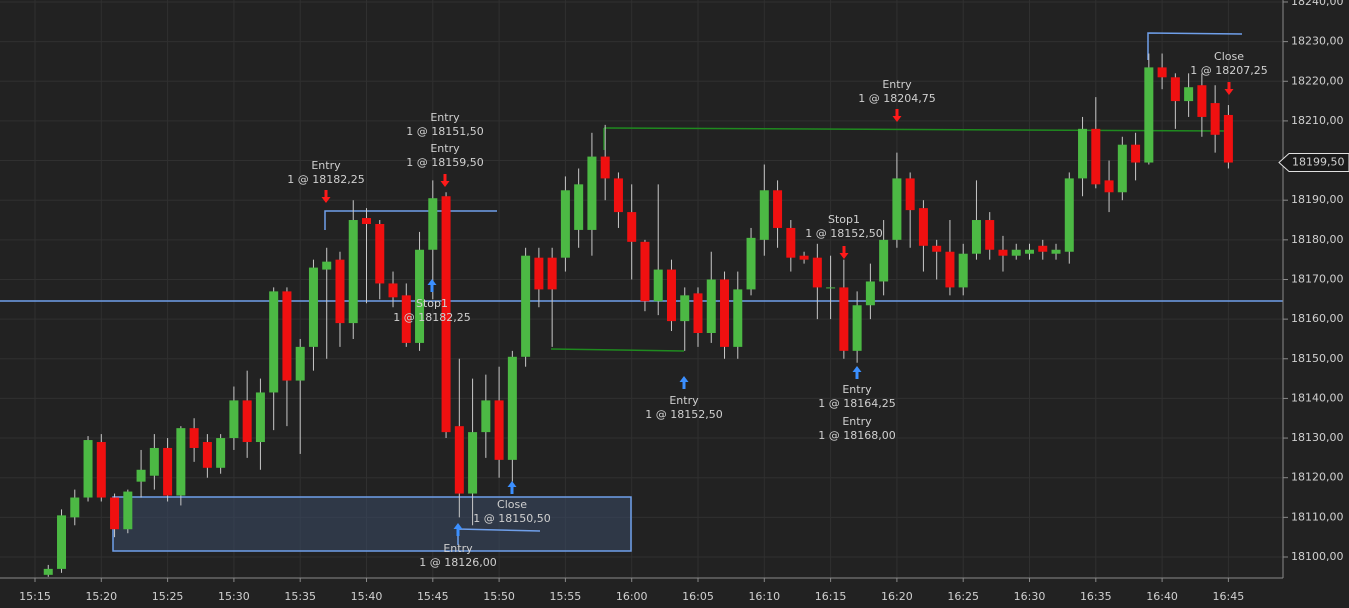  What do you see at coordinates (856, 435) in the screenshot?
I see `annotation-detail: 1 @ 18168,00` at bounding box center [856, 435].